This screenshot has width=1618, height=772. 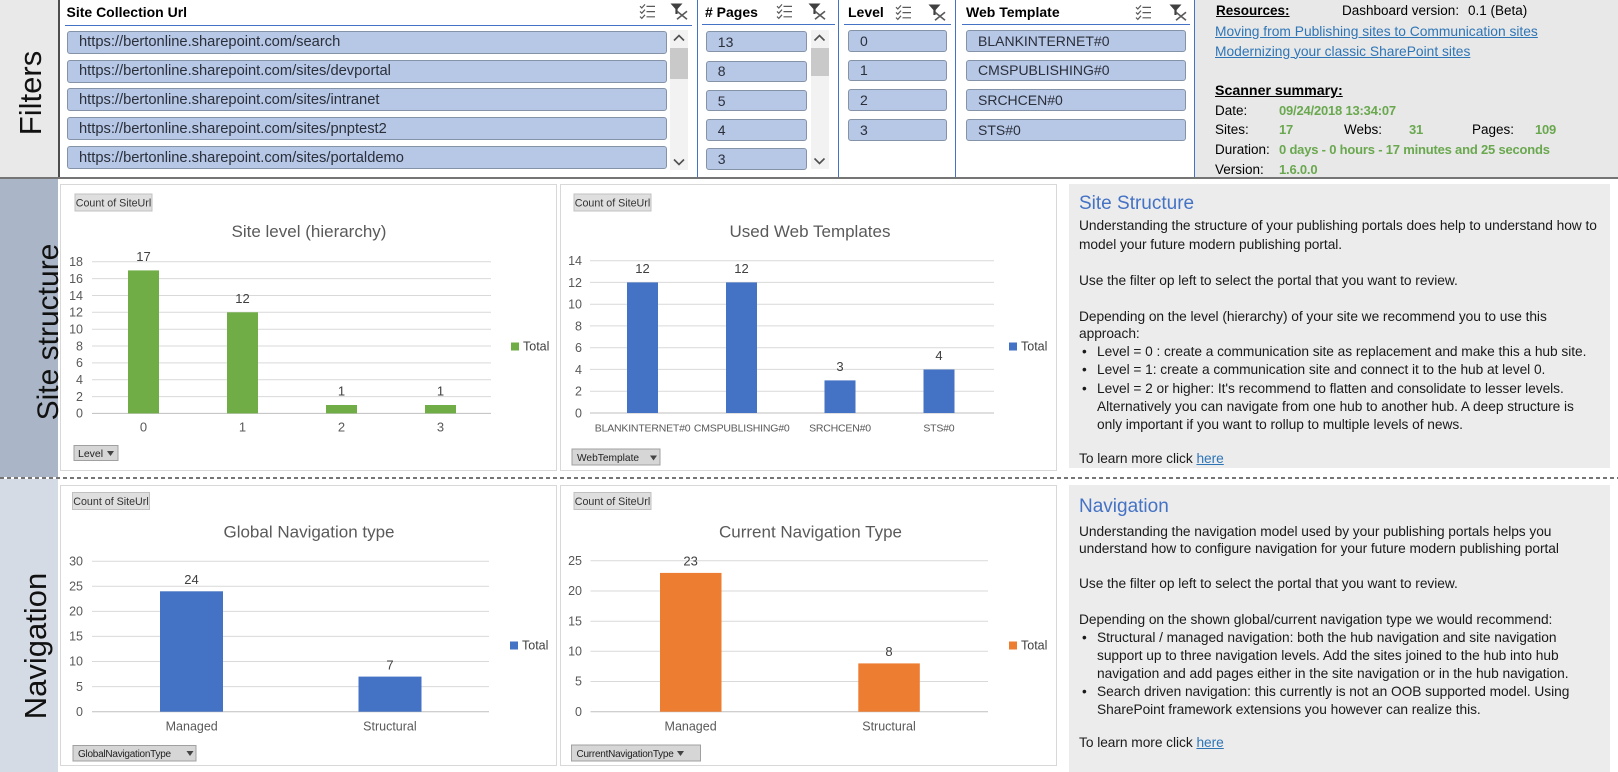 What do you see at coordinates (840, 429) in the screenshot?
I see `svg-text: SRCHCEN#0` at bounding box center [840, 429].